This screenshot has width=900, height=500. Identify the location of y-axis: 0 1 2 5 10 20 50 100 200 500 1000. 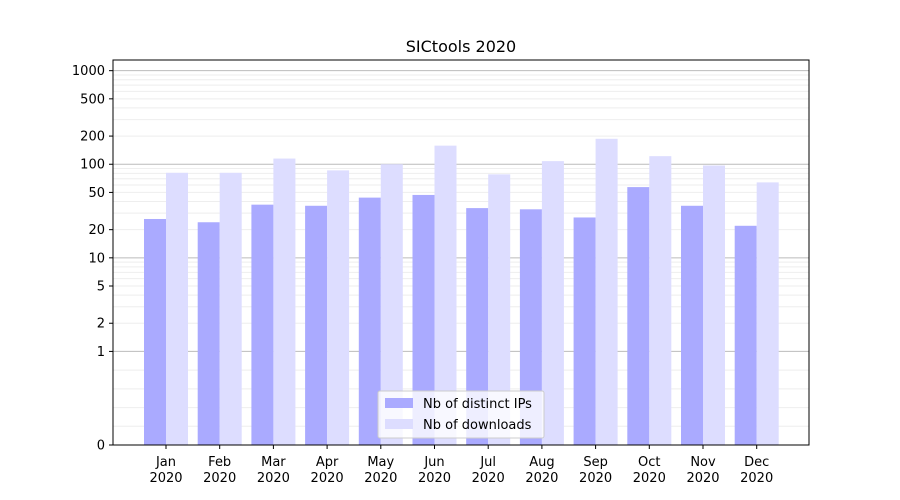
(92, 259).